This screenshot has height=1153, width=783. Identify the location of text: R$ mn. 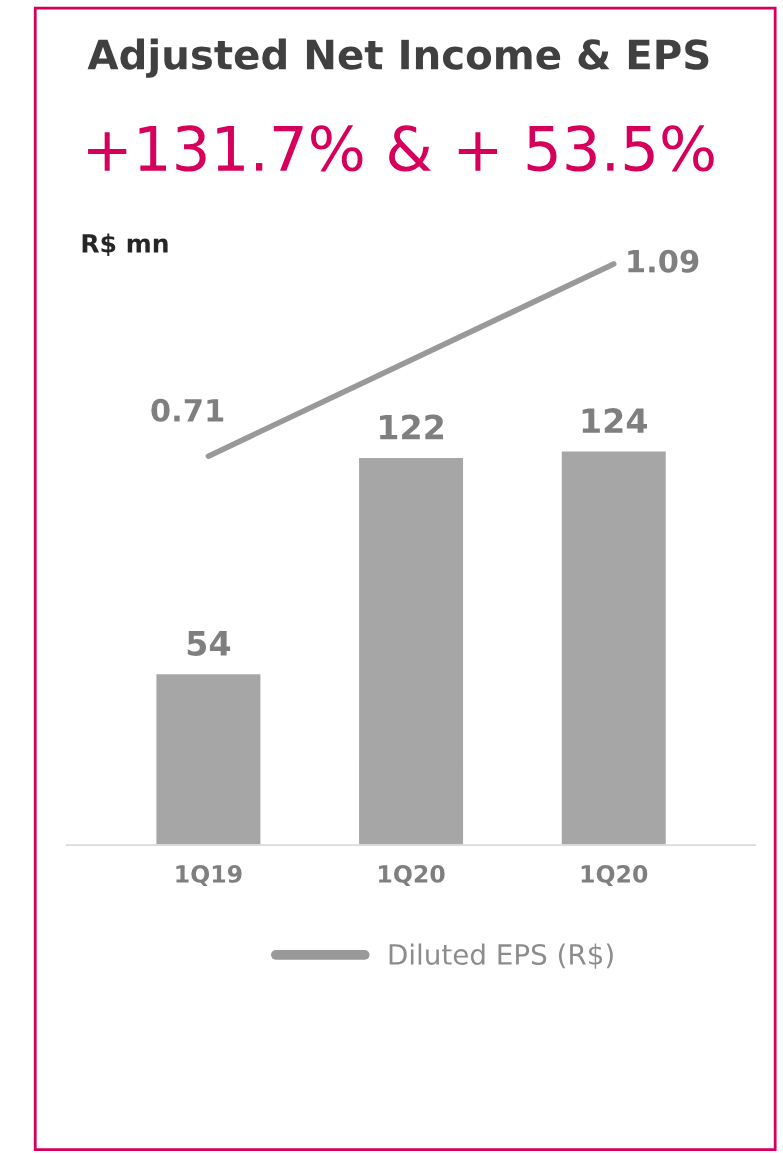
(125, 245).